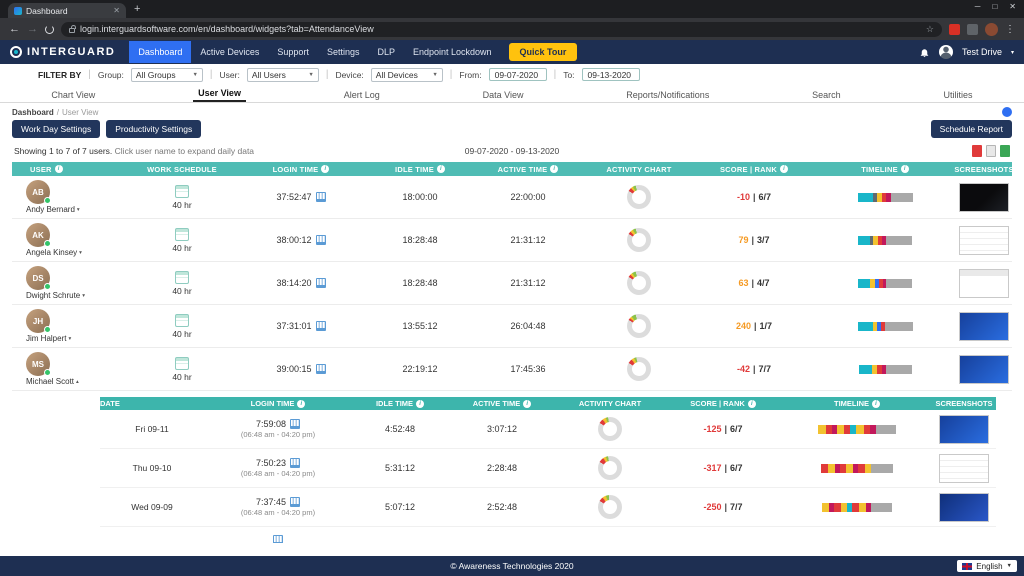  I want to click on active-time-value: 22:00:00, so click(528, 197).